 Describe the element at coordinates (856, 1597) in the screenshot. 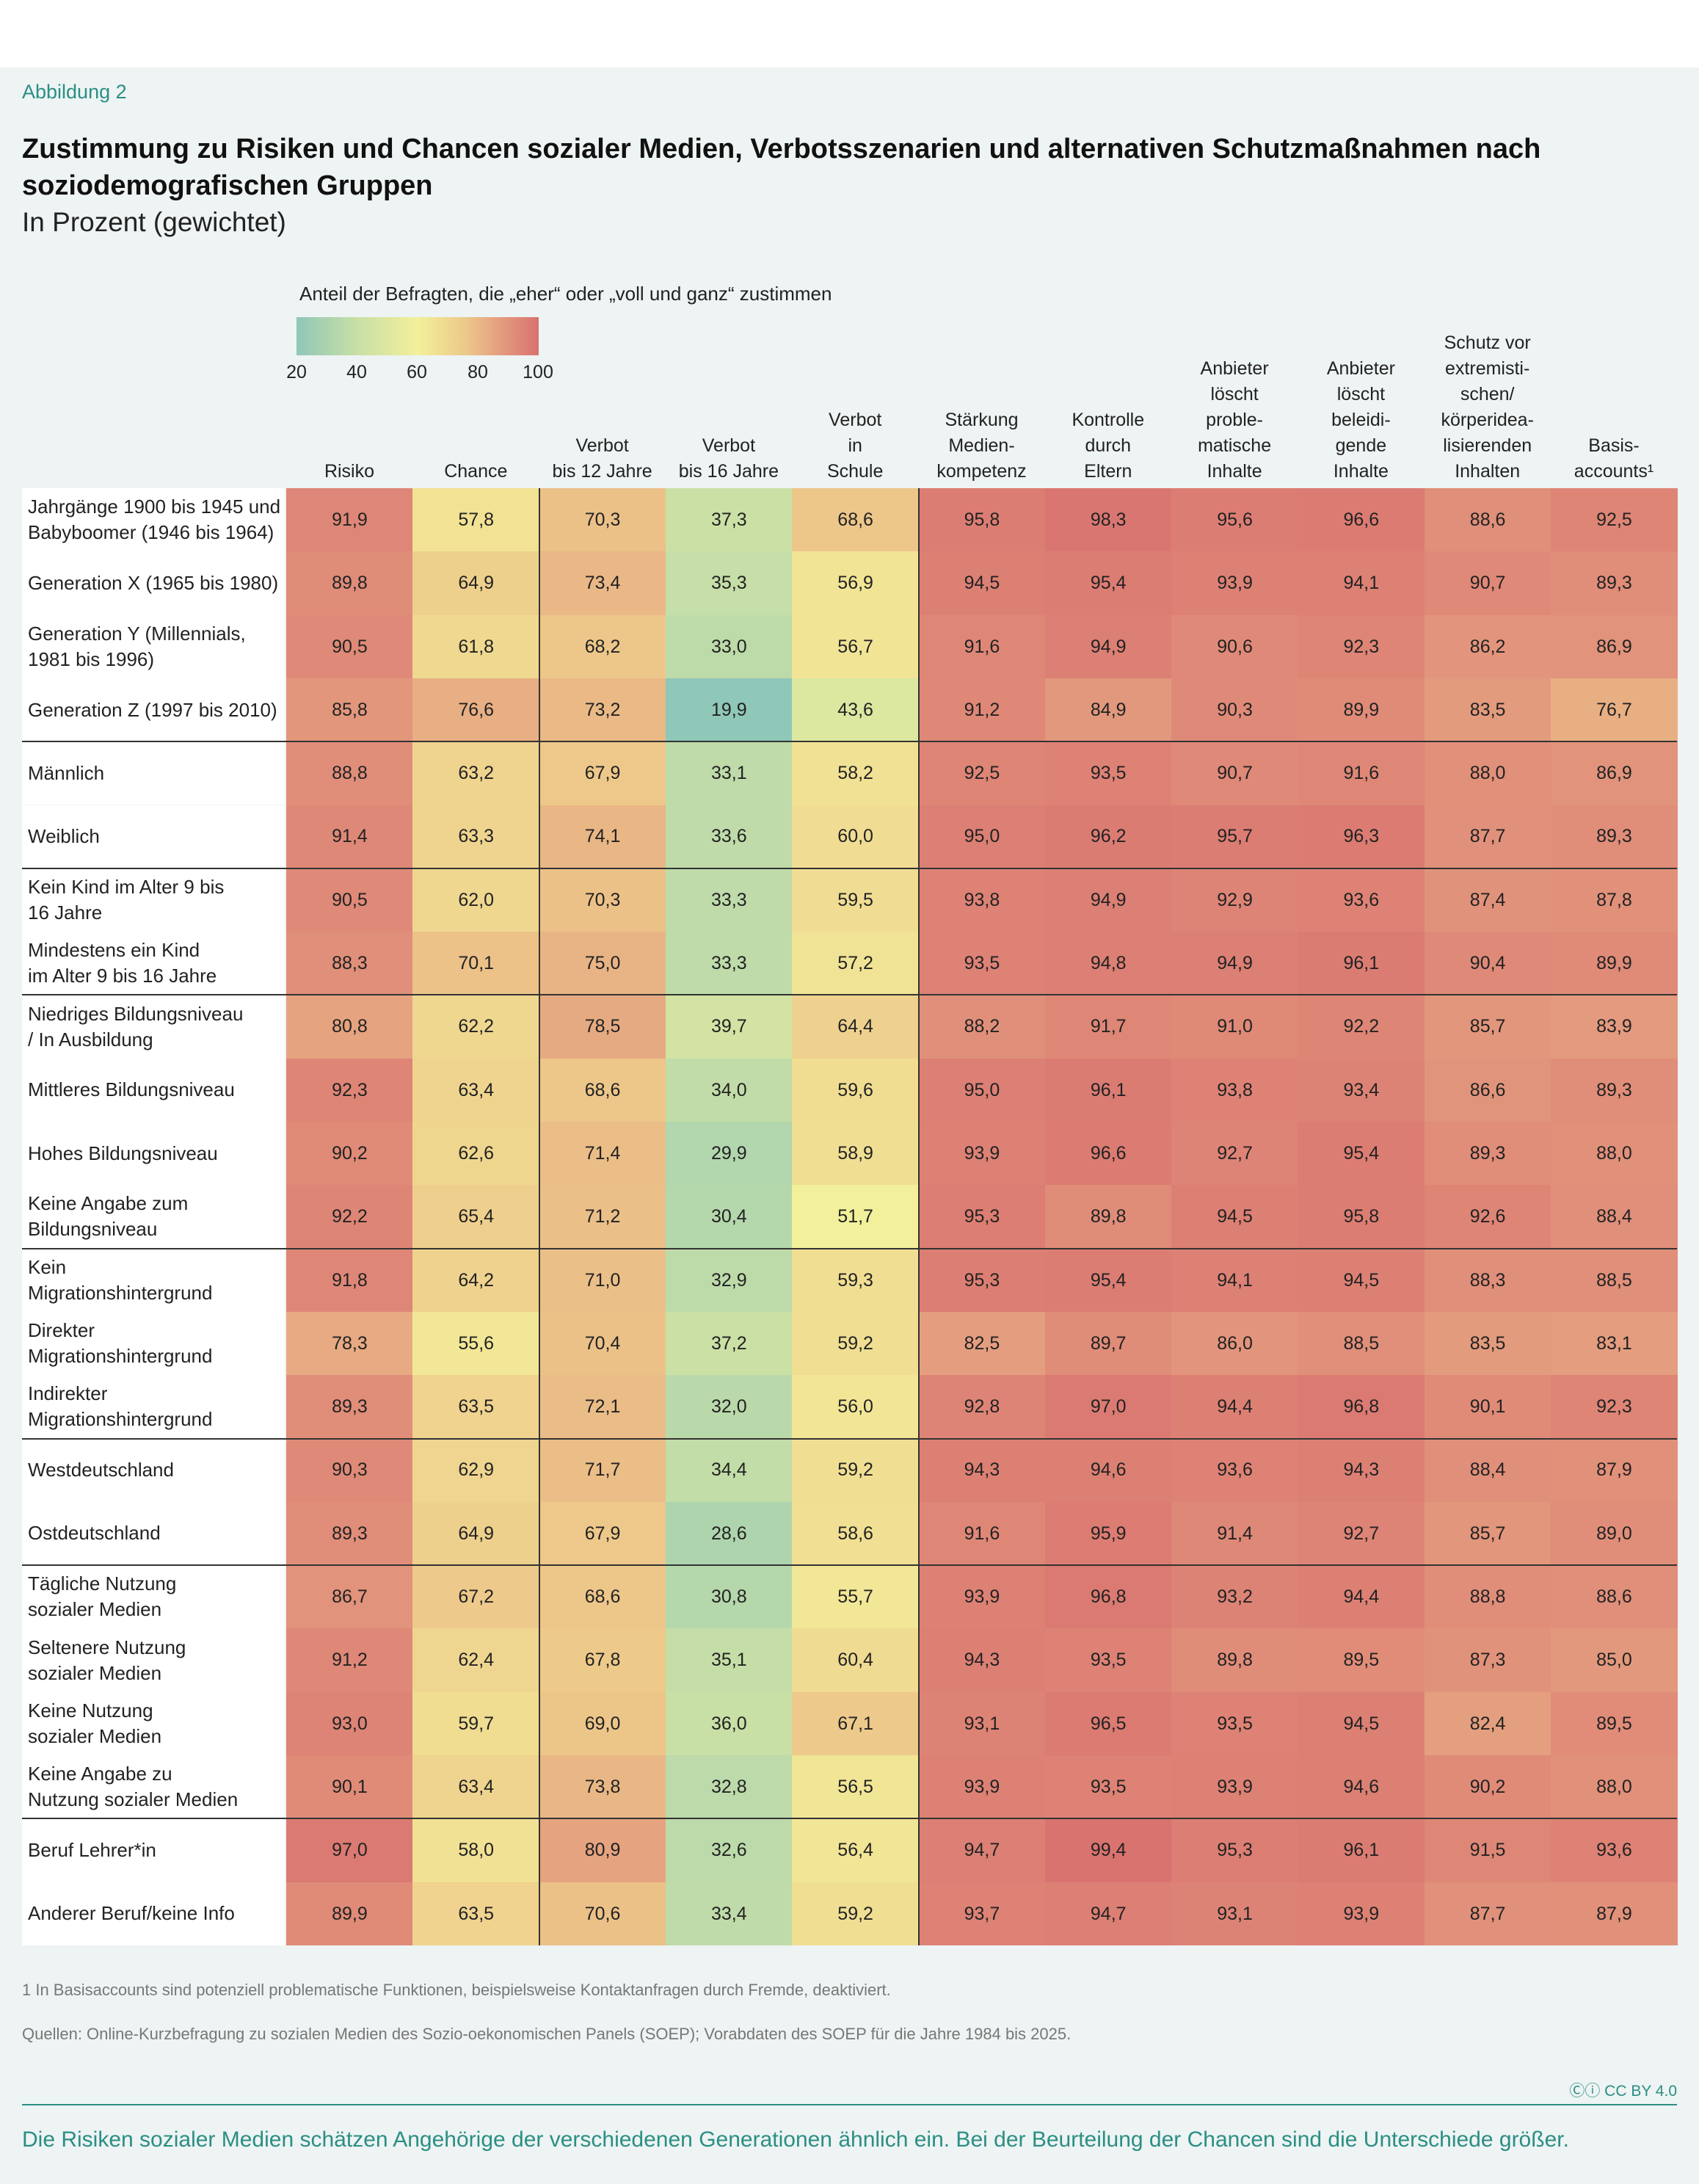

I see `heatmap-cell: 55,7` at that location.